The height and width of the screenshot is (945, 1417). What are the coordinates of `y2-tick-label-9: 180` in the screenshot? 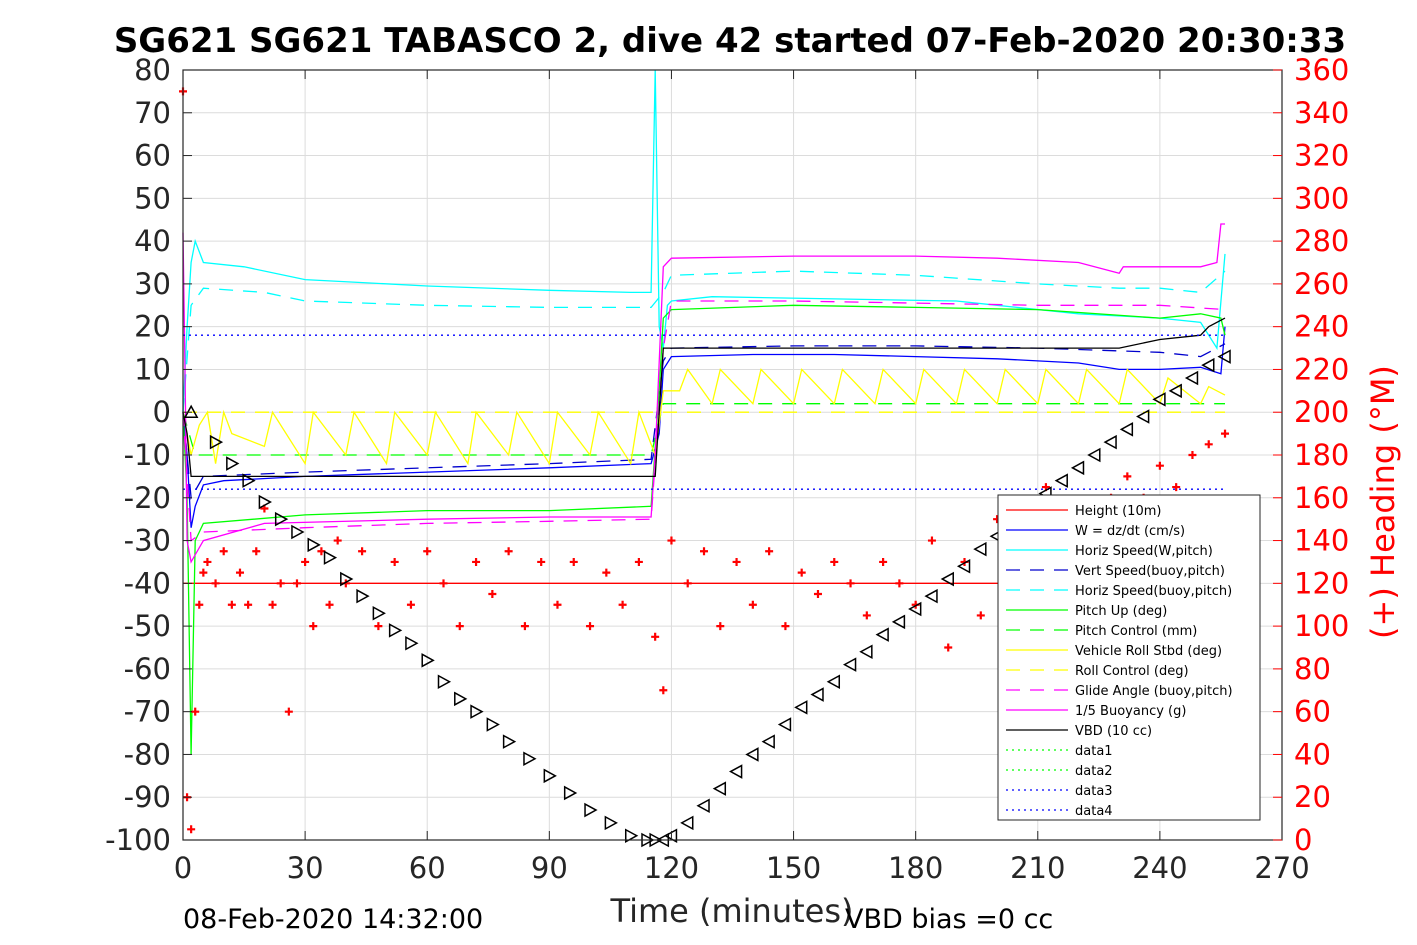 It's located at (1321, 455).